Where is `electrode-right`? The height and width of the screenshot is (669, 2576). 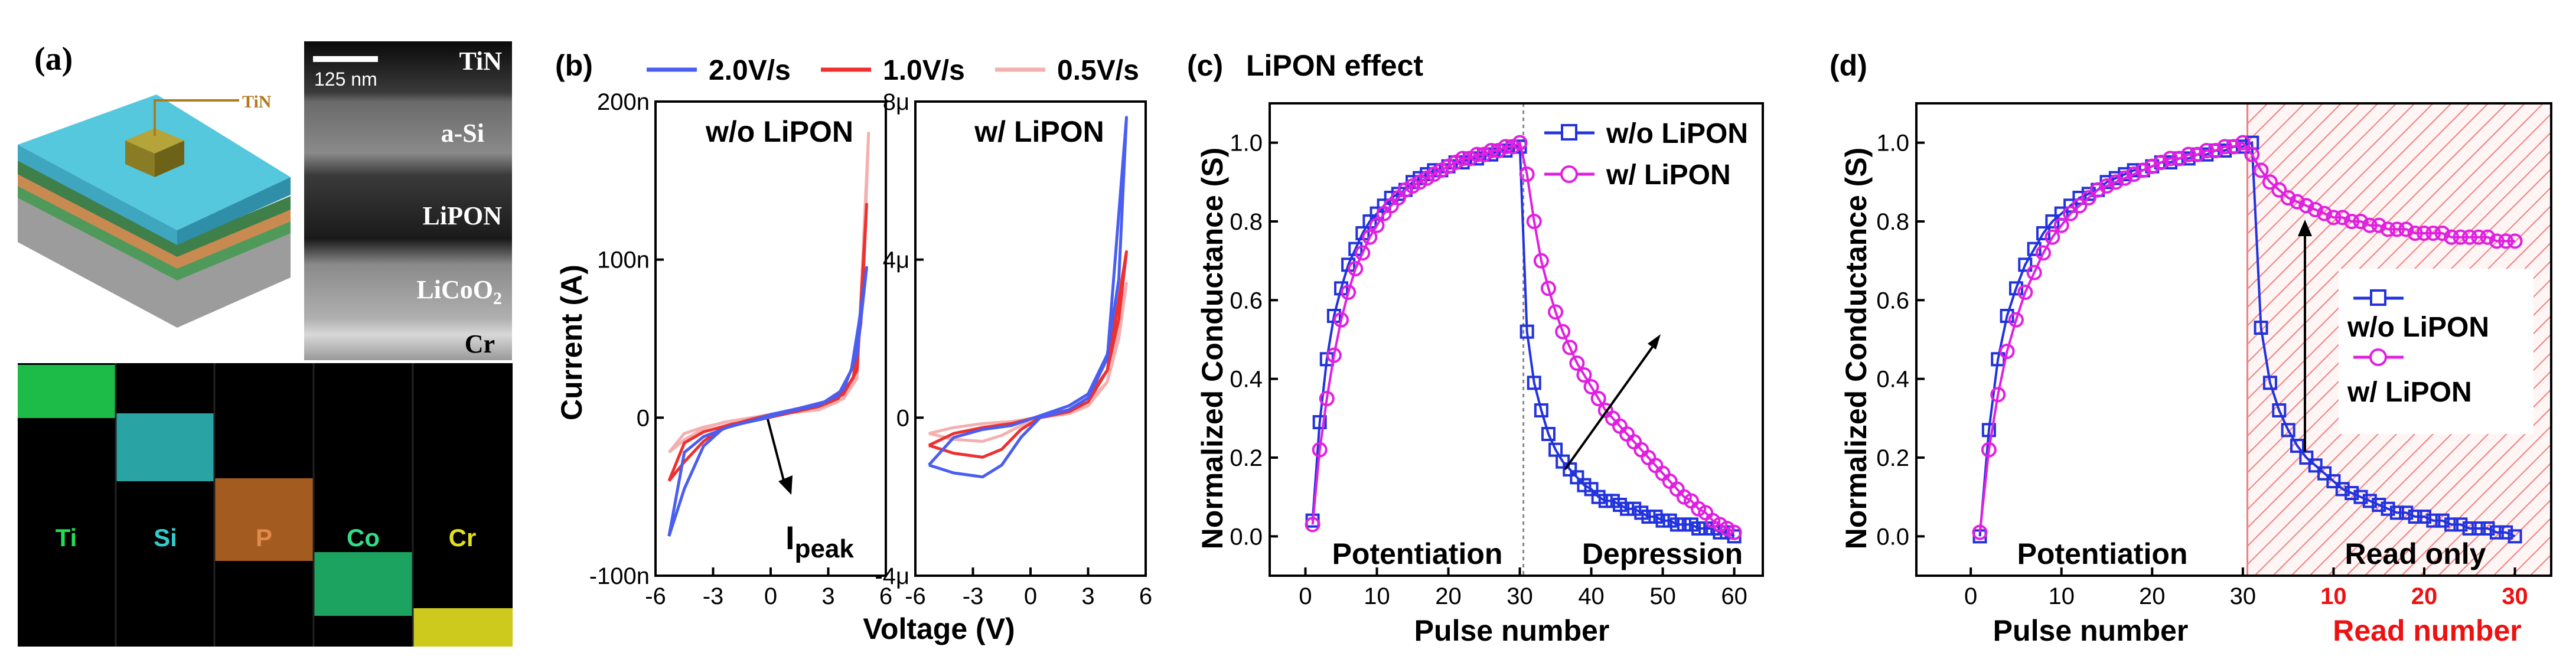
electrode-right is located at coordinates (169, 159).